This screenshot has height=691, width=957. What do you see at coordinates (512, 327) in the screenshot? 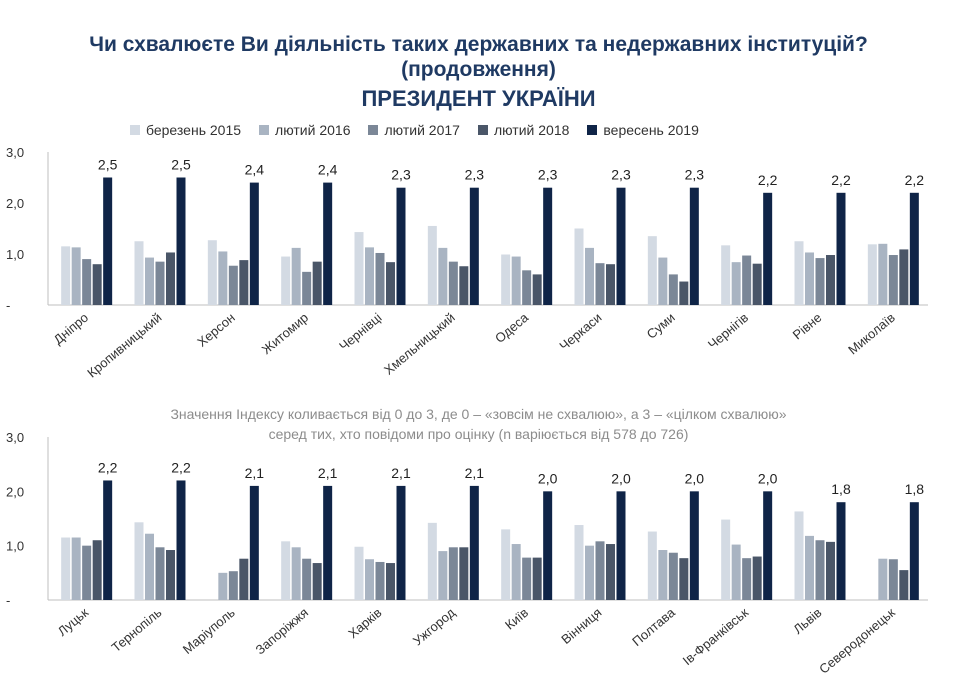
I see `category-label: Одеса` at bounding box center [512, 327].